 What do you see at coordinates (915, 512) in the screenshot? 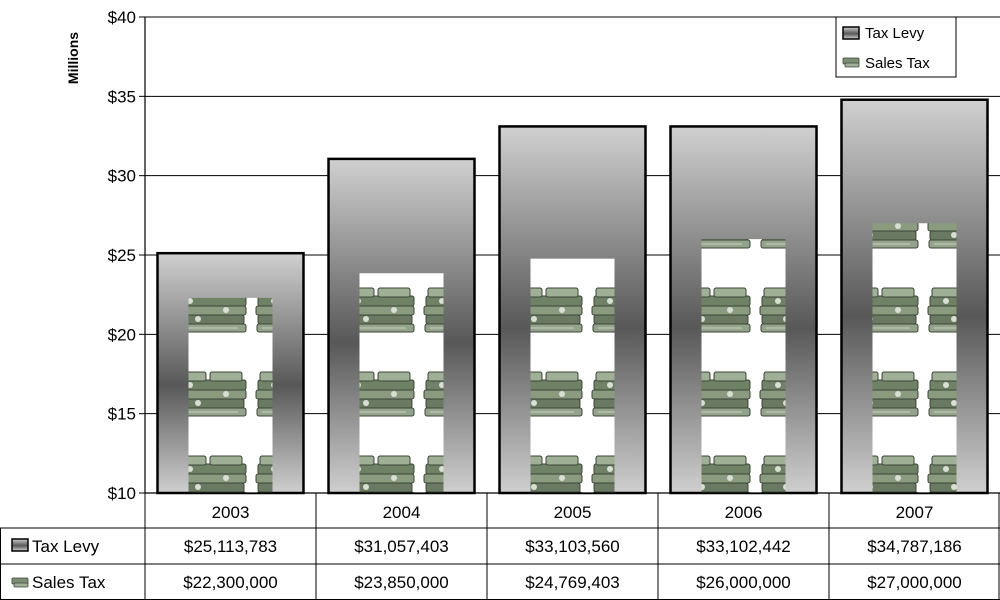
I see `x-tick-label-2007: 2007` at bounding box center [915, 512].